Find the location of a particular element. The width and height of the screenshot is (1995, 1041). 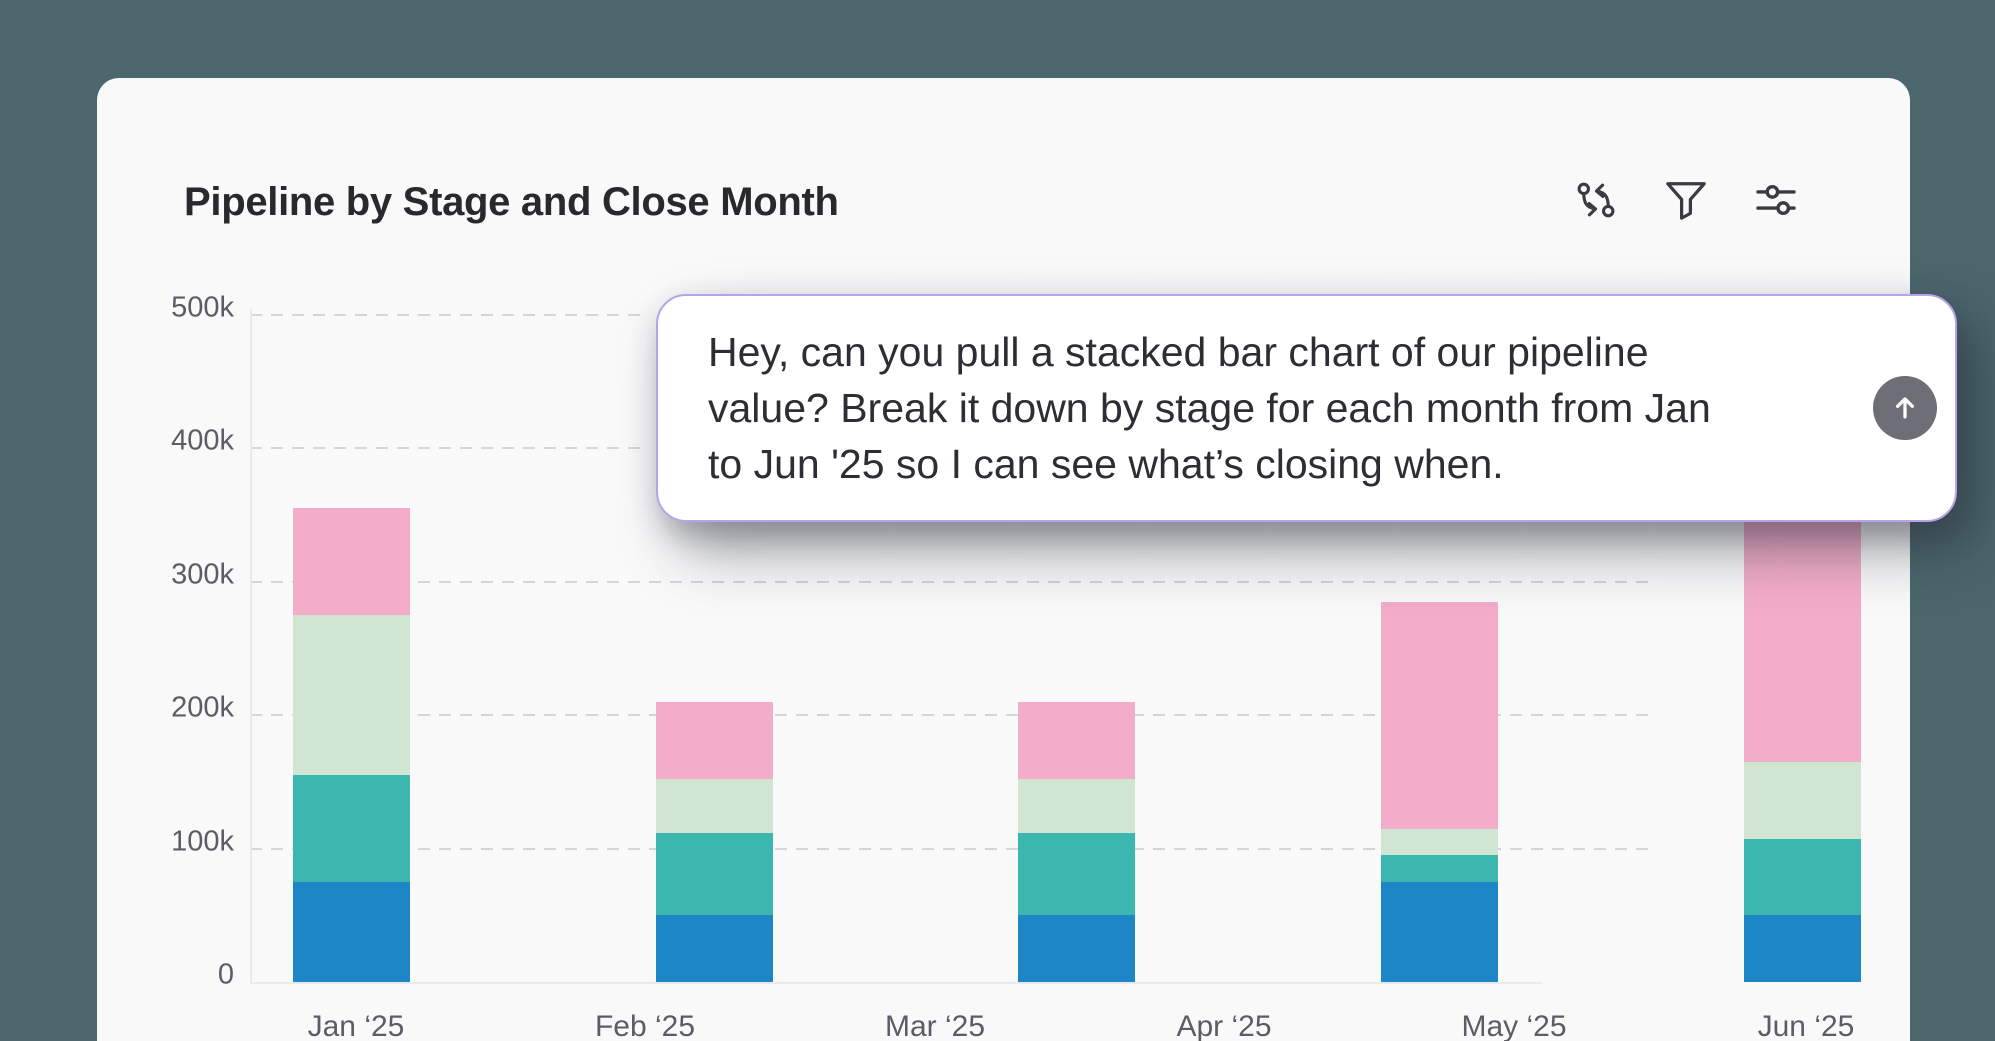

x-axis-tick-label: Mar ‘25 is located at coordinates (935, 1025).